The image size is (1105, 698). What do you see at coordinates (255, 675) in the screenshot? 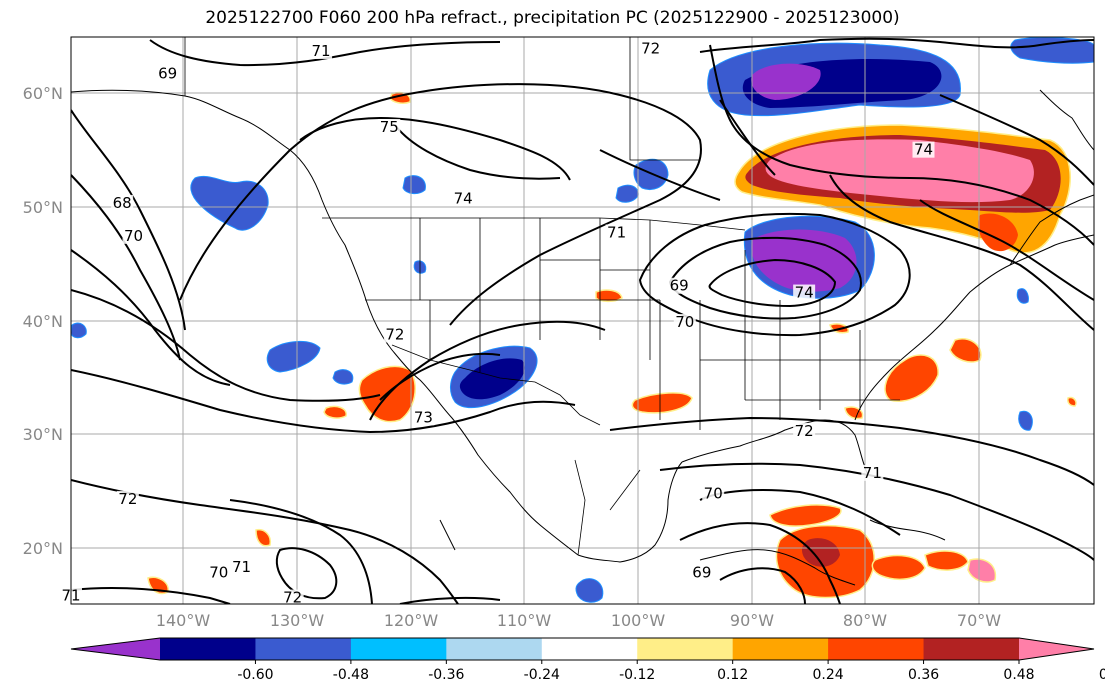
I see `colorbar-label: -0.60` at bounding box center [255, 675].